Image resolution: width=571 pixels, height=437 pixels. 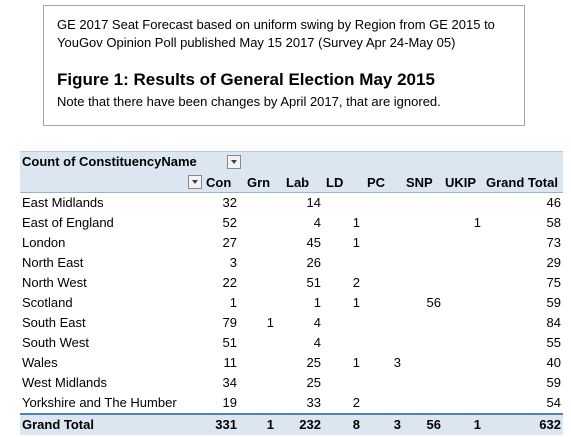 What do you see at coordinates (291, 424) in the screenshot?
I see `grand-total-row: Grand Total 331 1 232 8 3 56 1 632` at bounding box center [291, 424].